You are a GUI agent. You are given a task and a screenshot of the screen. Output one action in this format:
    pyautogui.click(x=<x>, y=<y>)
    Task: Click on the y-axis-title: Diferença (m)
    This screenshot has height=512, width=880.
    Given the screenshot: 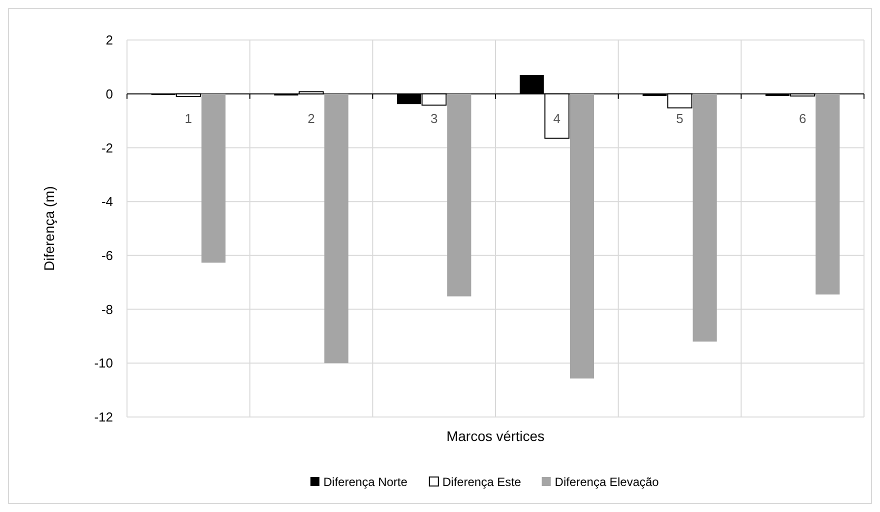 What is the action you would take?
    pyautogui.click(x=49, y=228)
    